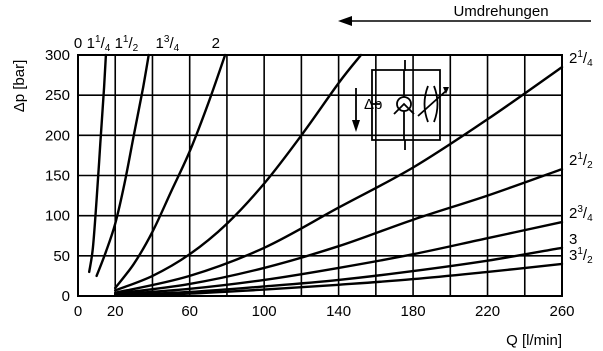  Describe the element at coordinates (66, 296) in the screenshot. I see `y-tick-label: 0` at that location.